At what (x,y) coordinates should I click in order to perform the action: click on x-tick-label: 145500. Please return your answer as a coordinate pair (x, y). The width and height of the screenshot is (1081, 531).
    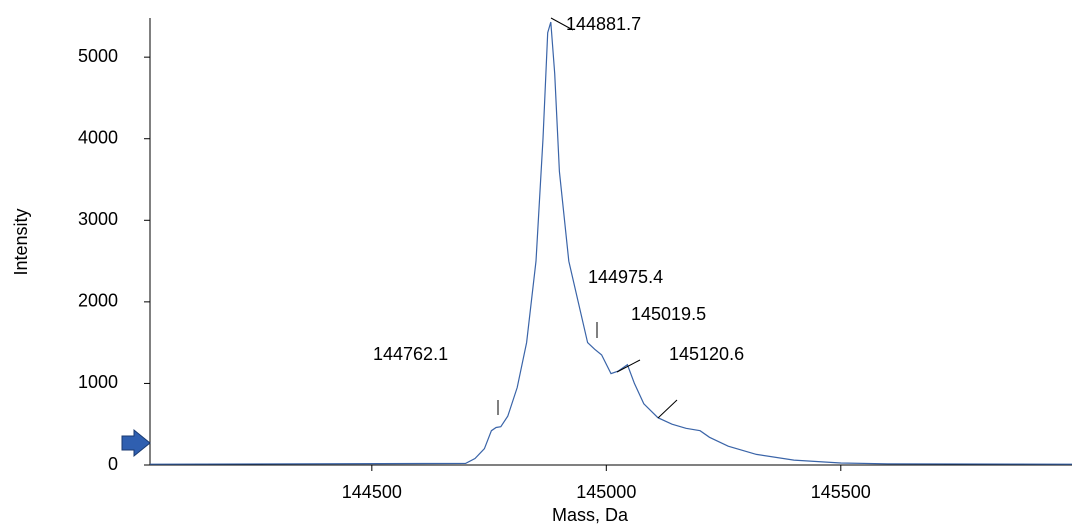
    Looking at the image, I should click on (841, 492).